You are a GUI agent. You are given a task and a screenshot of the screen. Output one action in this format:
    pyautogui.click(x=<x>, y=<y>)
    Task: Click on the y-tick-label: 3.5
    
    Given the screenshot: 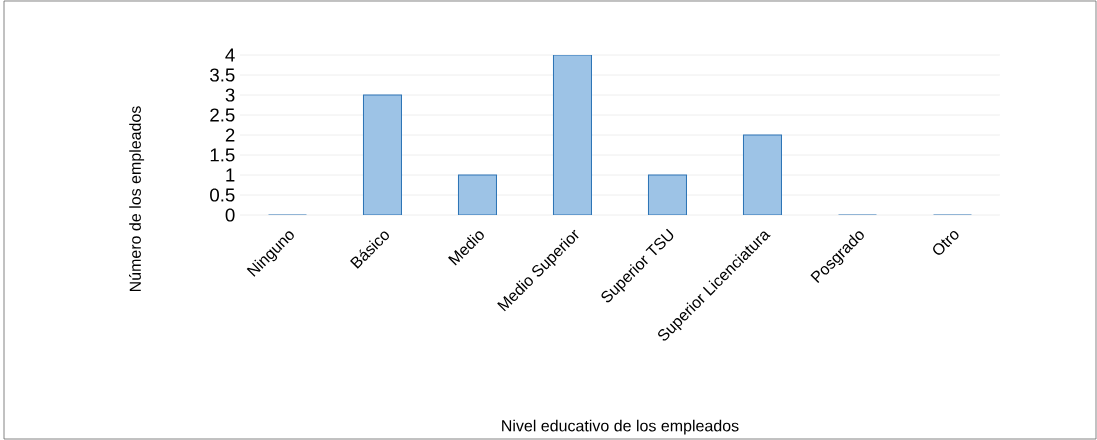 What is the action you would take?
    pyautogui.click(x=222, y=75)
    